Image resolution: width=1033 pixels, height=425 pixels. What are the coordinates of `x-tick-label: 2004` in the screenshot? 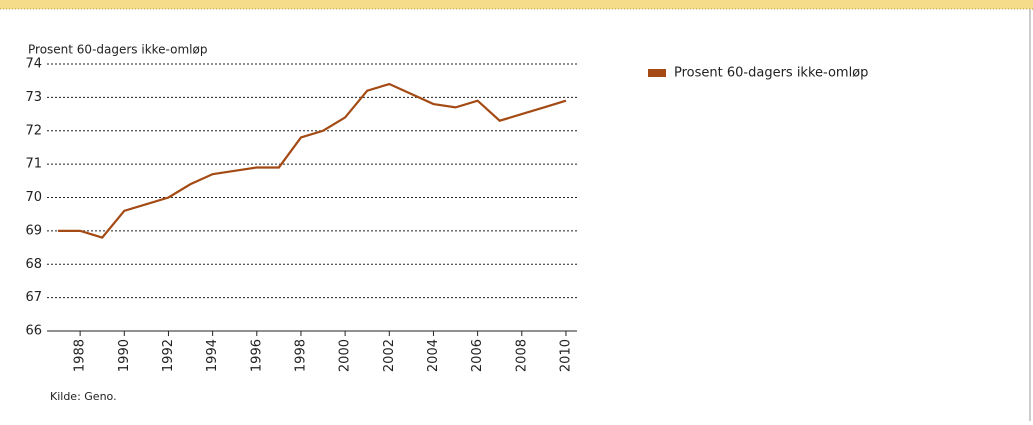 It's located at (433, 355).